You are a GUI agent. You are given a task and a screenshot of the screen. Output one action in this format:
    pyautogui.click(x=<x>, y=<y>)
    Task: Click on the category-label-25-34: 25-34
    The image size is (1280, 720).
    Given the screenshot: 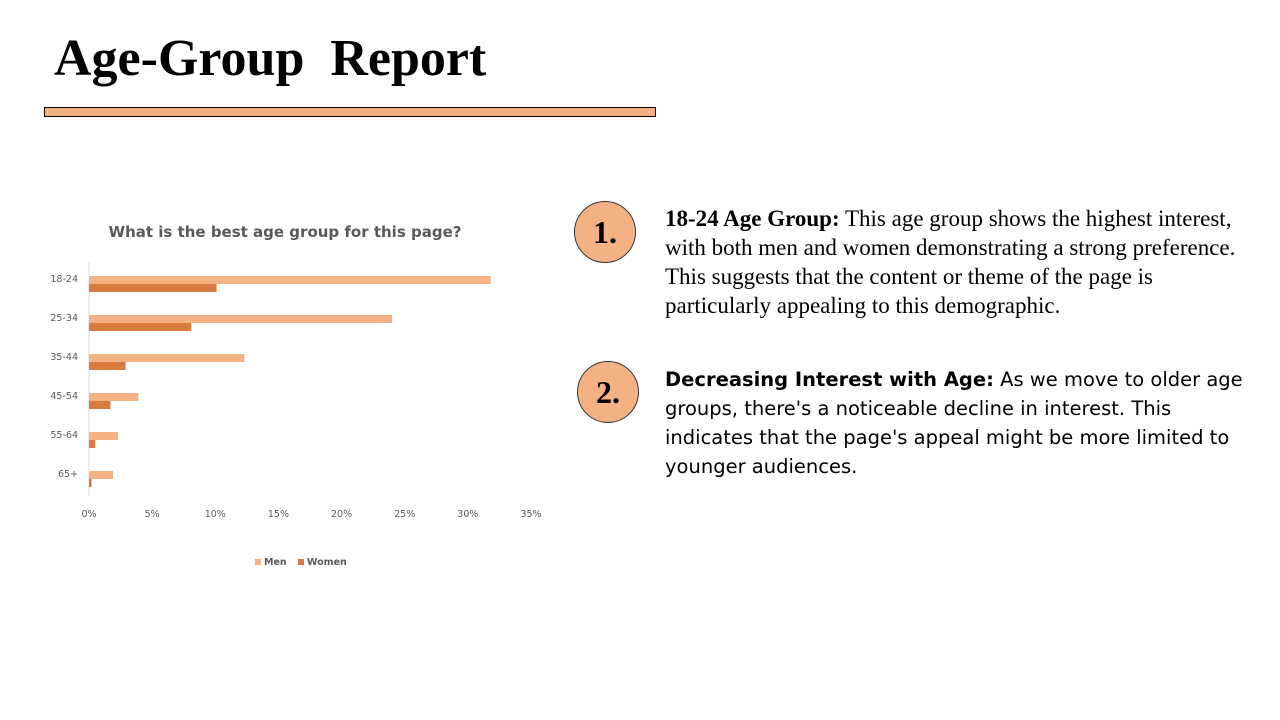 What is the action you would take?
    pyautogui.click(x=64, y=318)
    